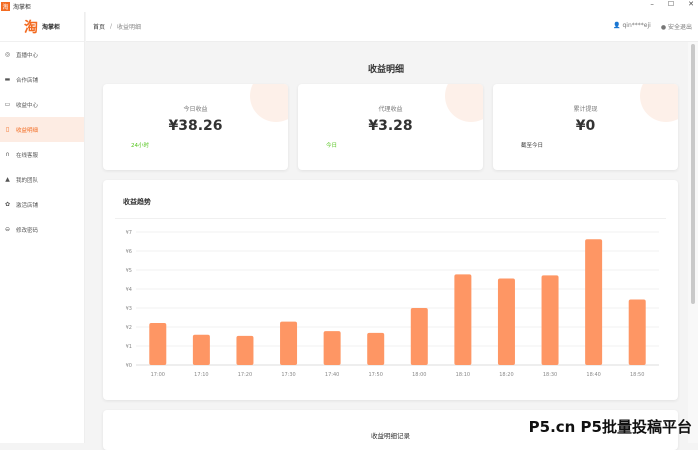 This screenshot has width=698, height=450. Describe the element at coordinates (129, 27) in the screenshot. I see `breadcrumb-current: 收益明细` at that location.